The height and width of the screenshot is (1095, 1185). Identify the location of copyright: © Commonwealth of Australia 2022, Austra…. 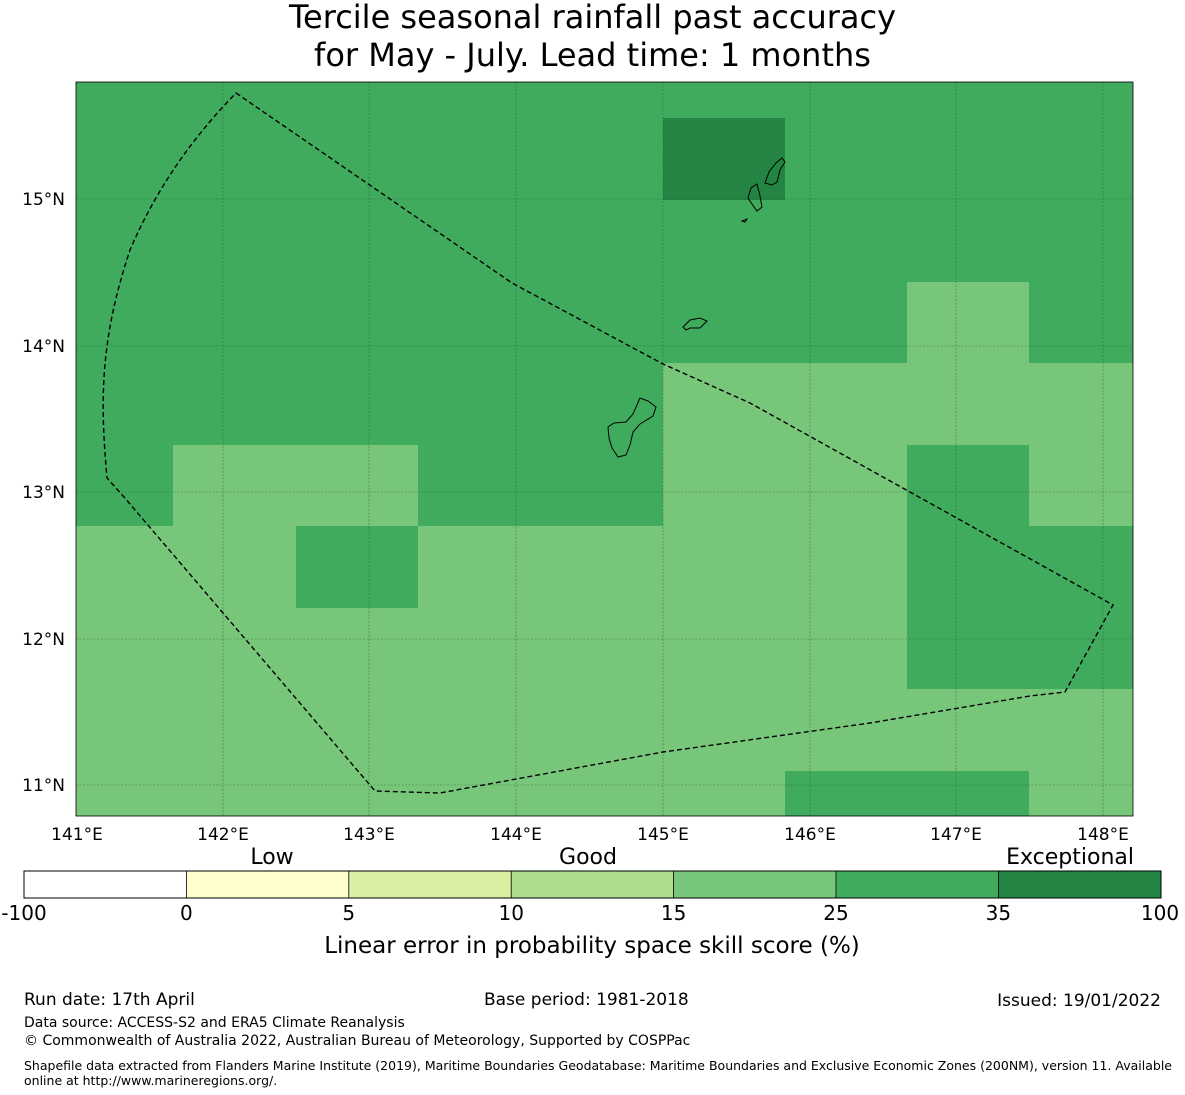
(357, 1041).